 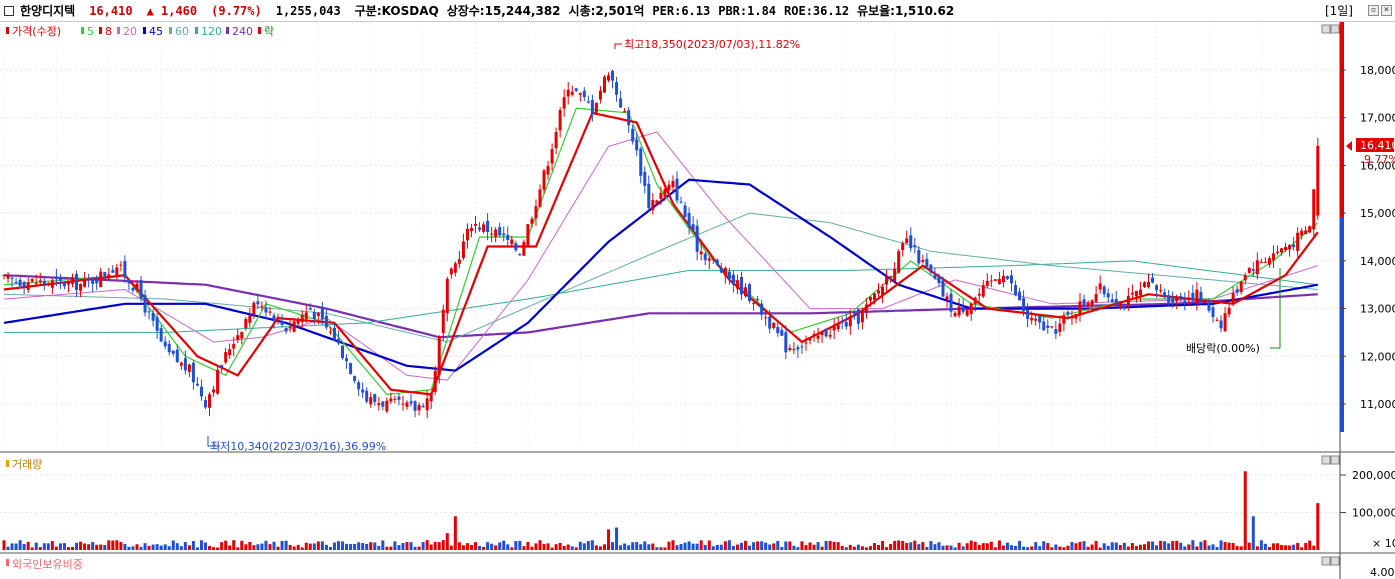 I want to click on period-selector: [1일], so click(x=1338, y=11).